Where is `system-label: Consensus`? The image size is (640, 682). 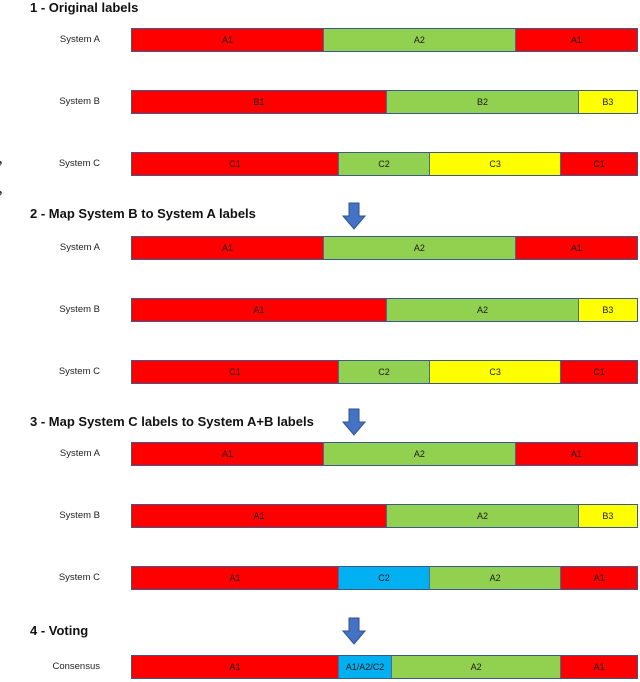 system-label: Consensus is located at coordinates (76, 666).